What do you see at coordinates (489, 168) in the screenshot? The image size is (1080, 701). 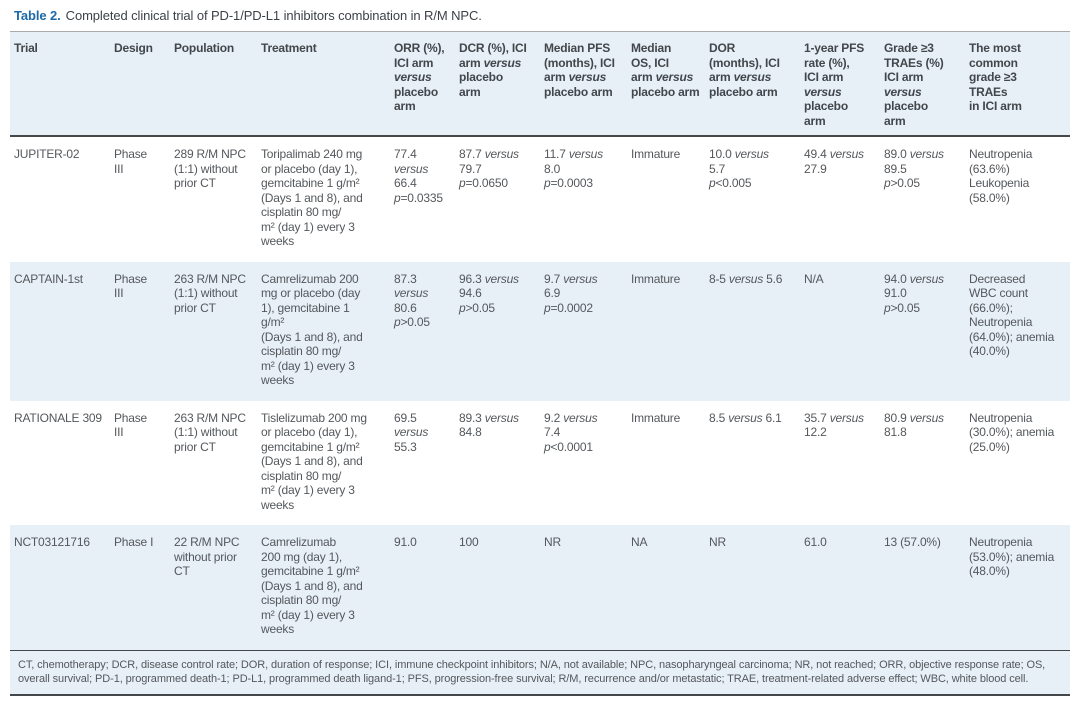 I see `cell-dcr: 87.7 versus 79.7 p=0.0650` at bounding box center [489, 168].